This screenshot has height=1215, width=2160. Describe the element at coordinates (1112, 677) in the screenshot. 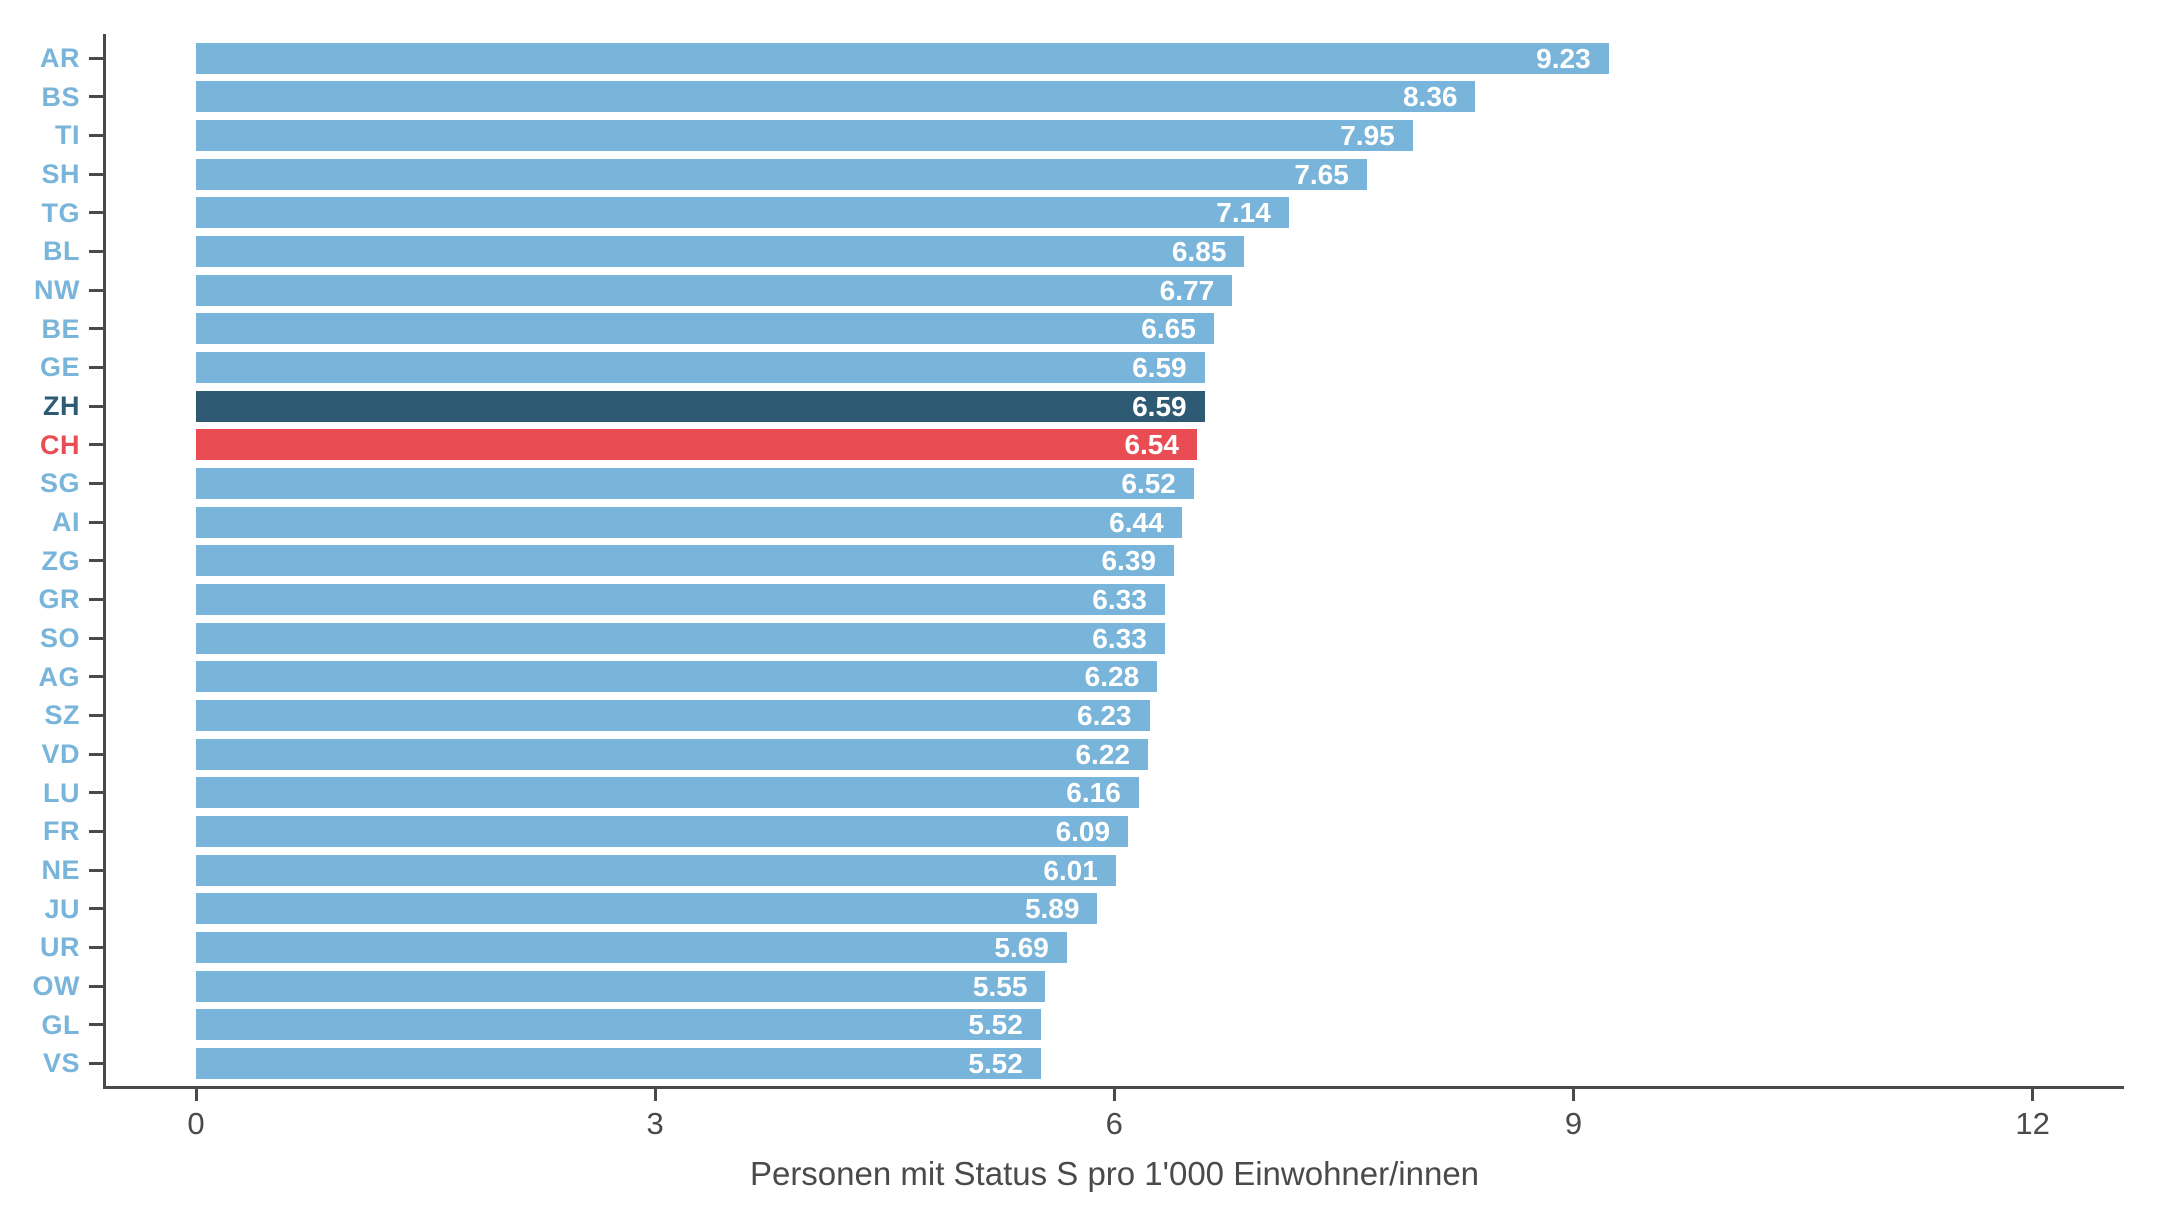

I see `bar-value-label: 6.28` at that location.